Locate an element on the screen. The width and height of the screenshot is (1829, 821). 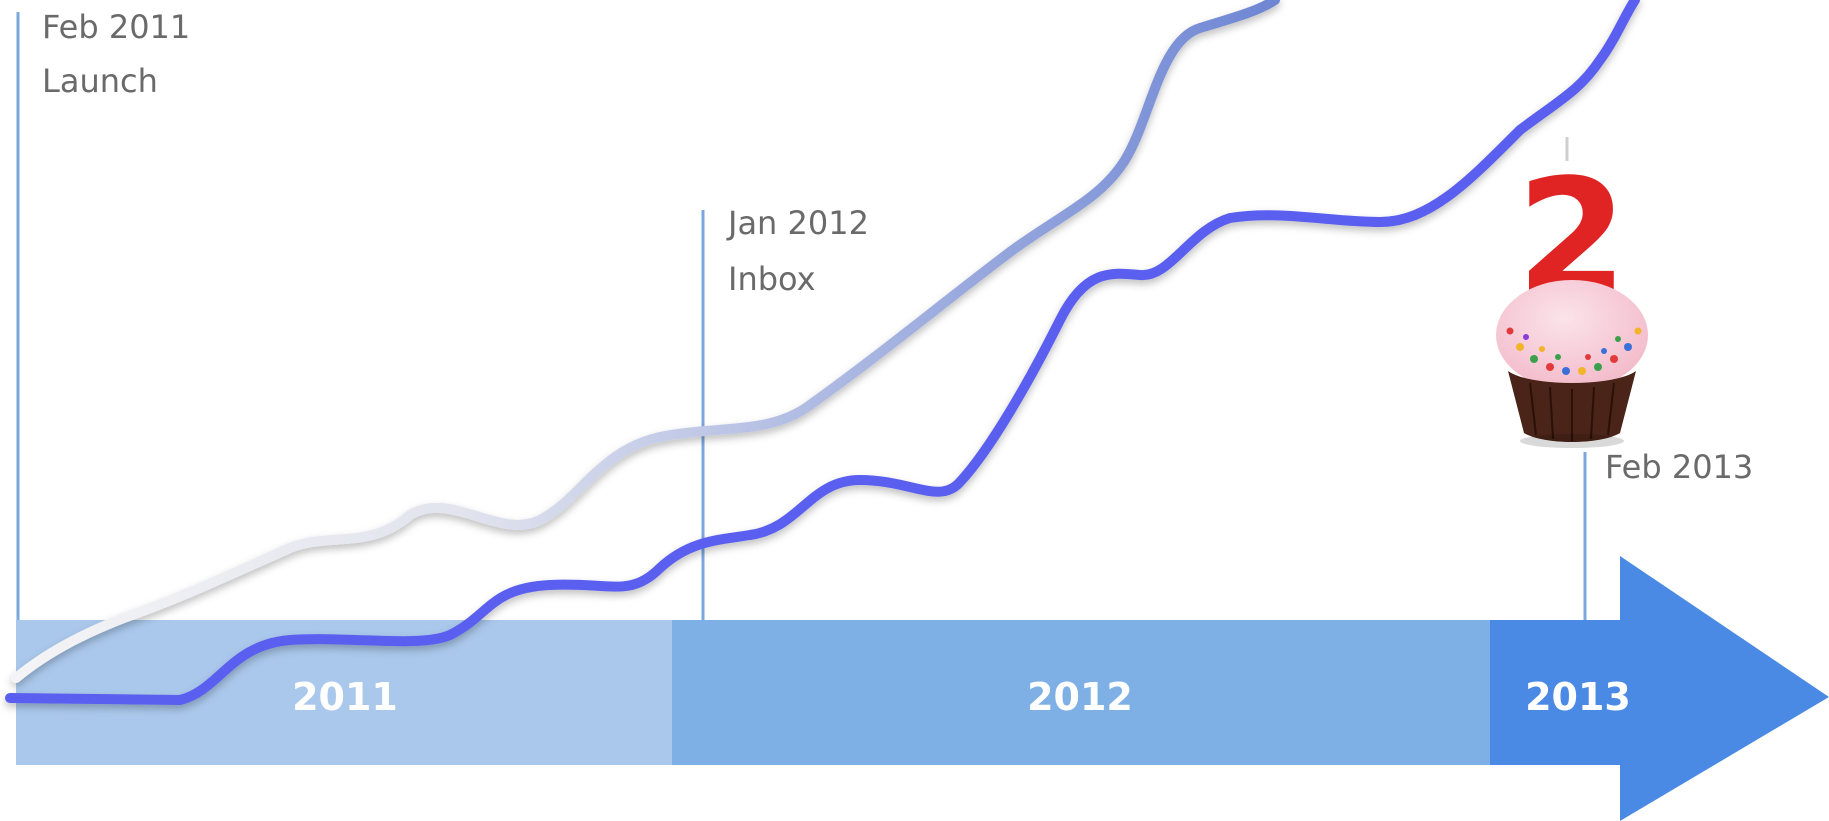
milestone-feb-2013: Feb 2013 is located at coordinates (1679, 467).